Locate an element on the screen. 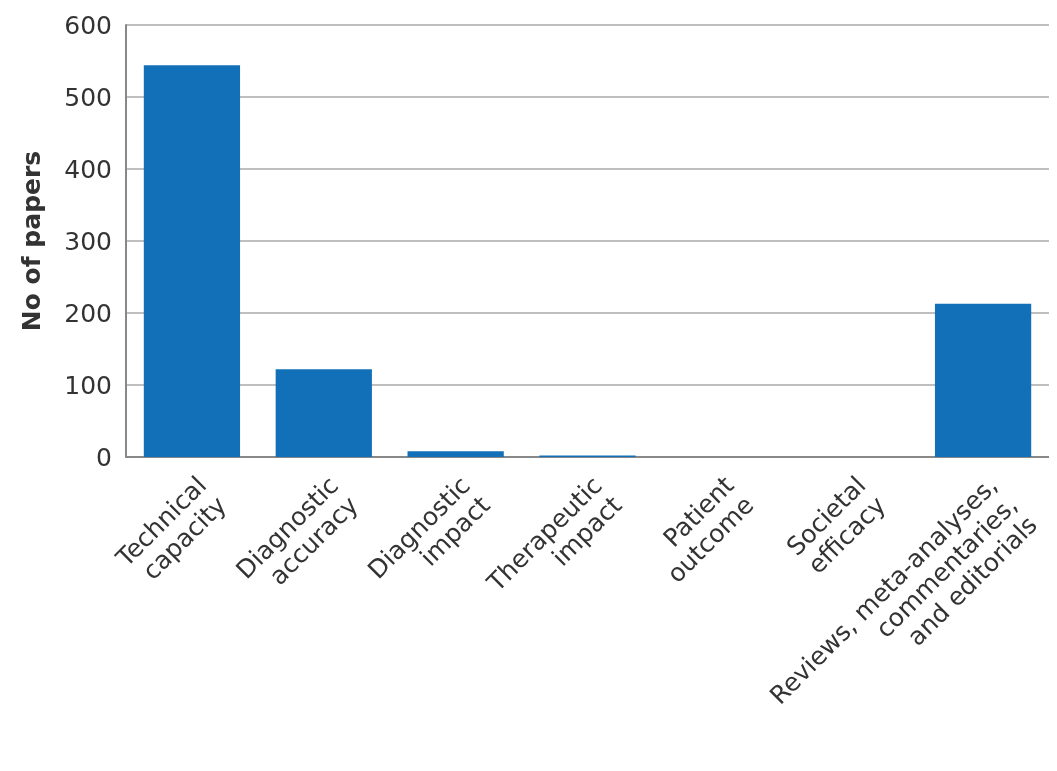  y-tick-label: 100 is located at coordinates (88, 385).